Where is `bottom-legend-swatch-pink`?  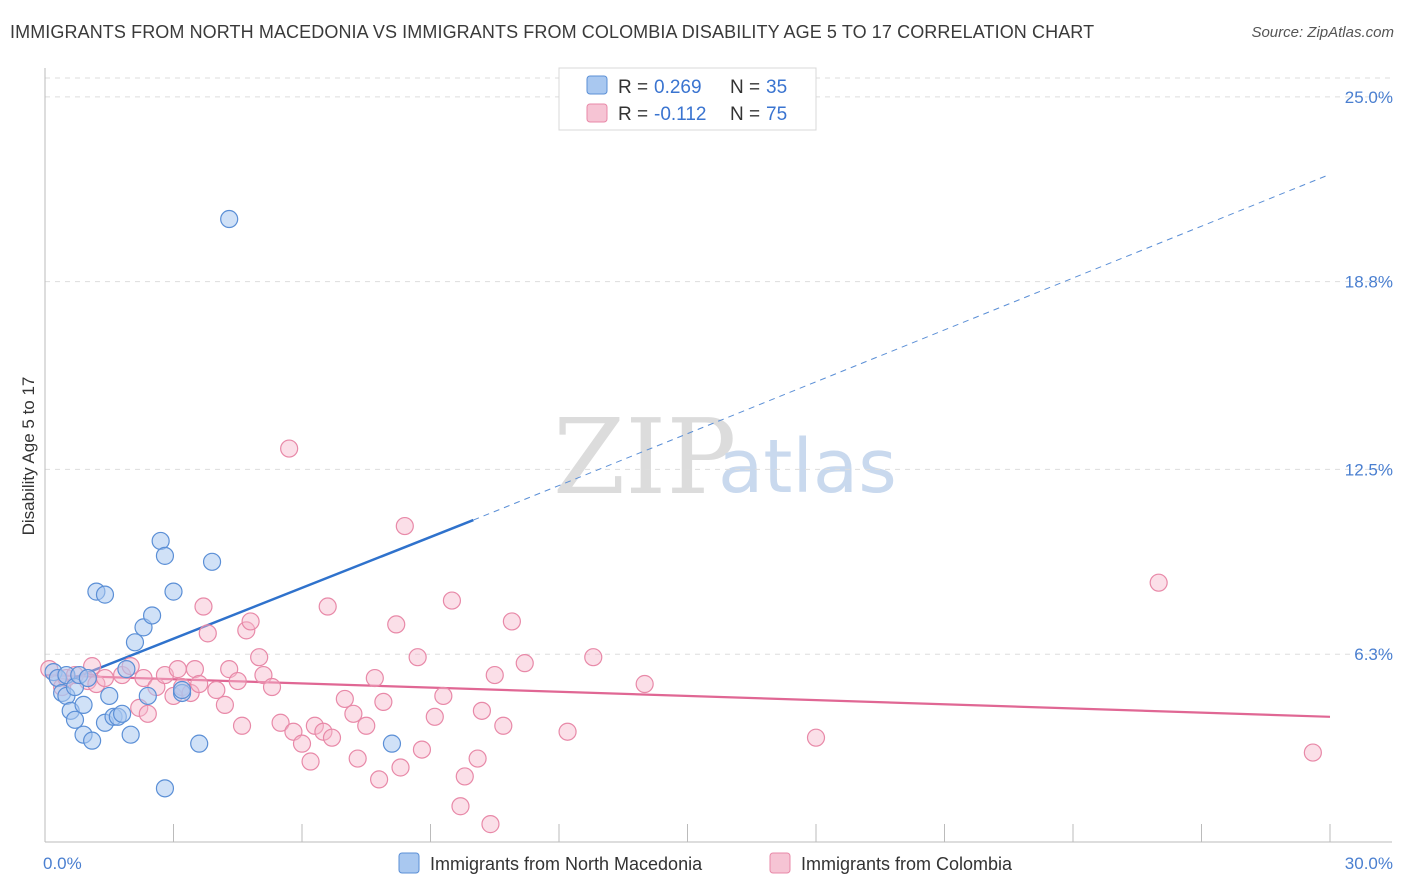
bottom-legend-swatch-pink is located at coordinates (780, 863).